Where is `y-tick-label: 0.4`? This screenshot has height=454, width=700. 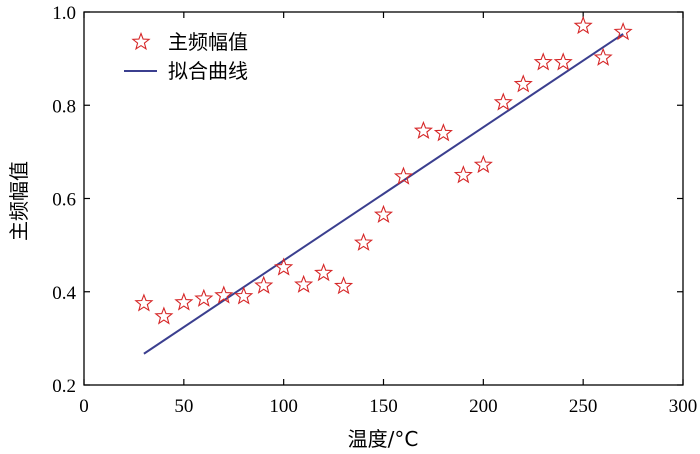 y-tick-label: 0.4 is located at coordinates (64, 293).